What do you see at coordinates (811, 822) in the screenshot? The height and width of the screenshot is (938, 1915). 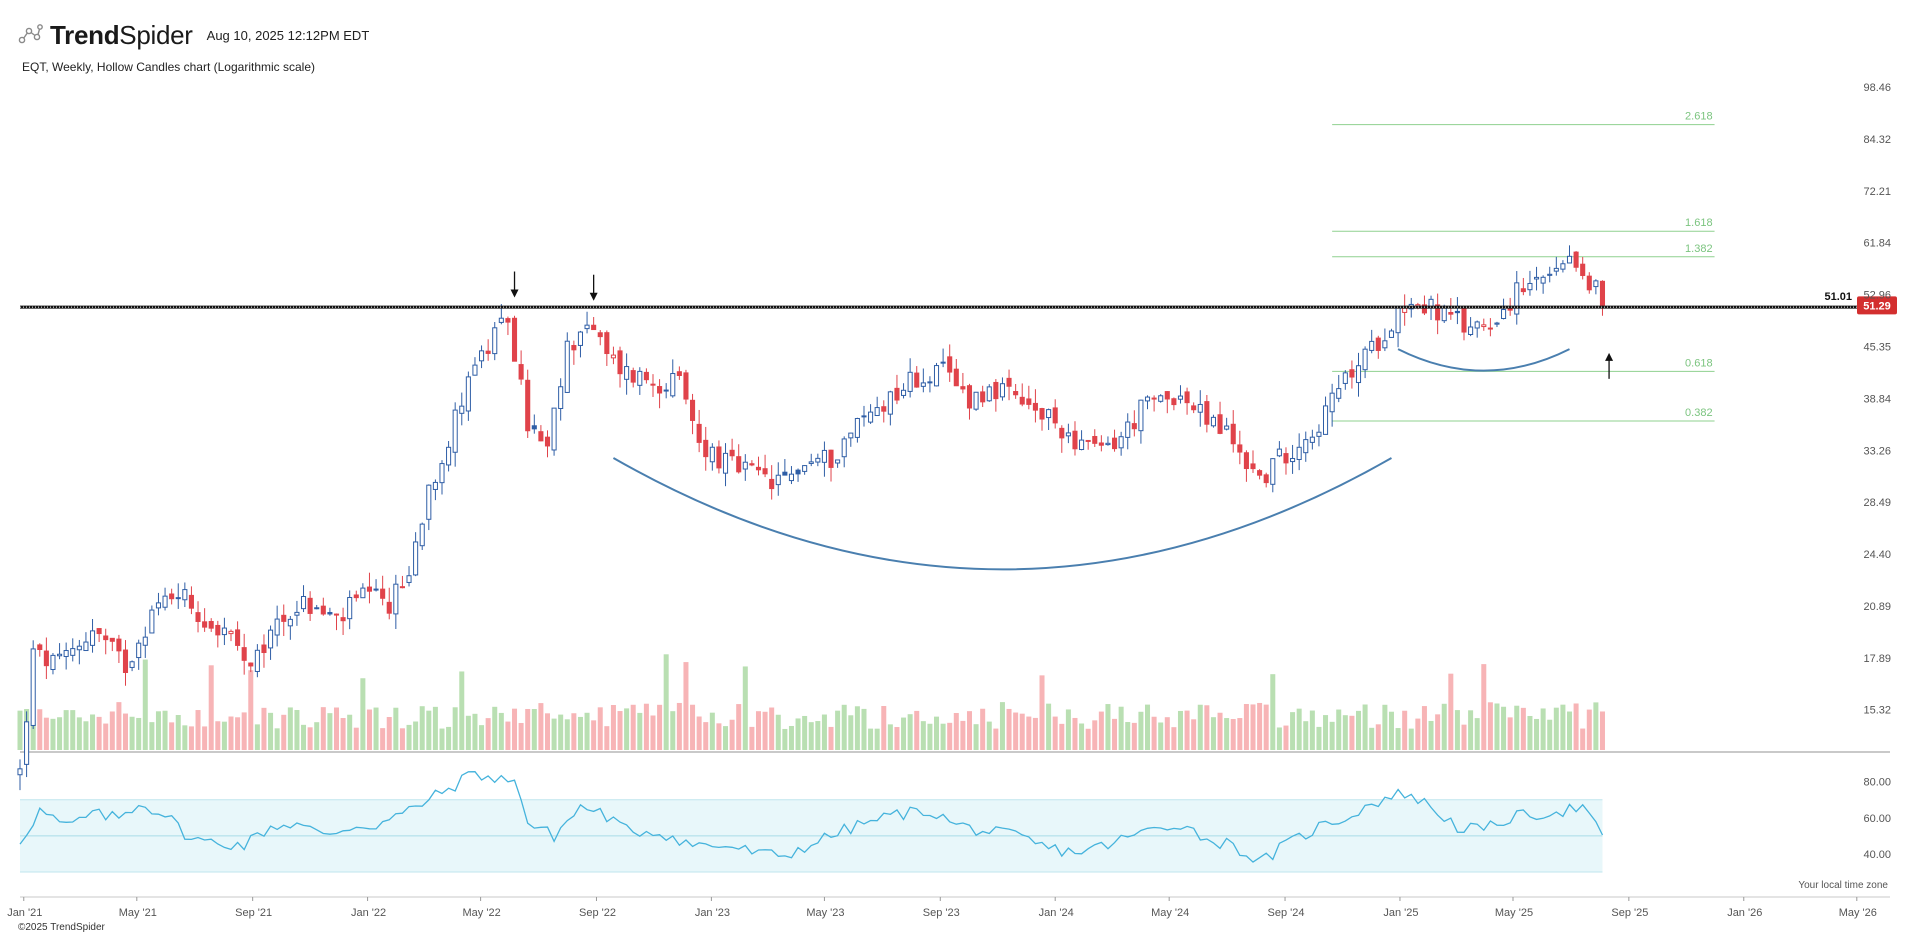 I see `rsi-pane` at bounding box center [811, 822].